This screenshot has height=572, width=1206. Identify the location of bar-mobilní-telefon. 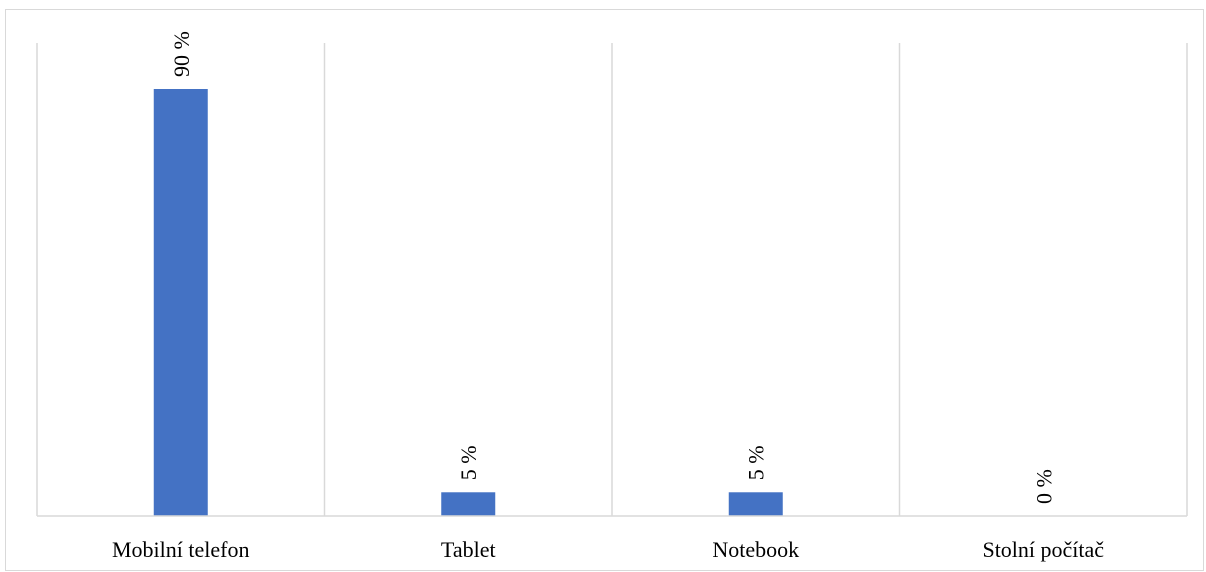
(180, 302).